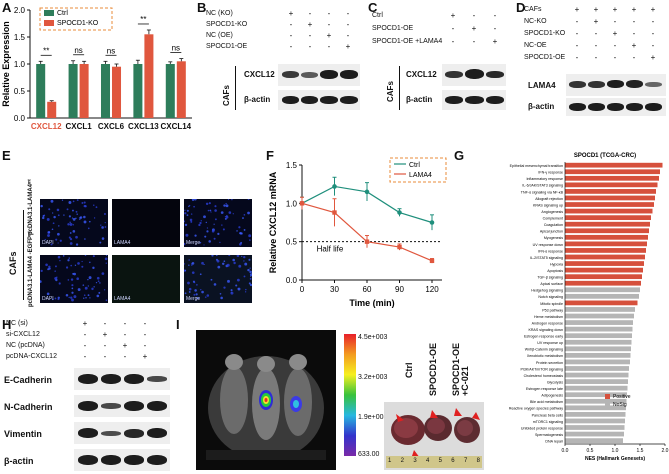 This screenshot has height=474, width=669. I want to click on panel-label-f: F, so click(270, 155).